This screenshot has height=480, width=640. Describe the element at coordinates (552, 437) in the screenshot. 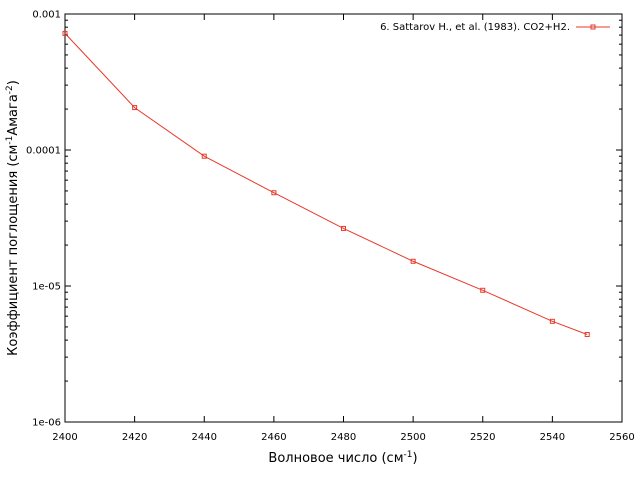

I see `x-tick-label: 2540` at that location.